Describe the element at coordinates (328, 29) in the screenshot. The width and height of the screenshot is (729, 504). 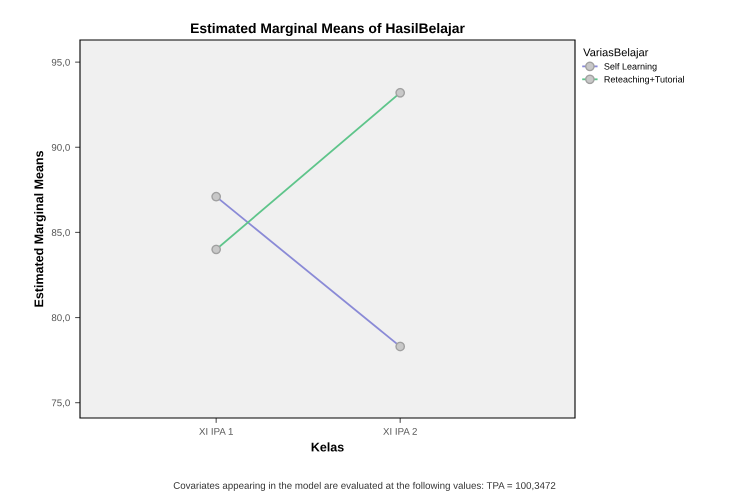
I see `chart-title: Estimated Marginal Means of HasilBelajar` at that location.